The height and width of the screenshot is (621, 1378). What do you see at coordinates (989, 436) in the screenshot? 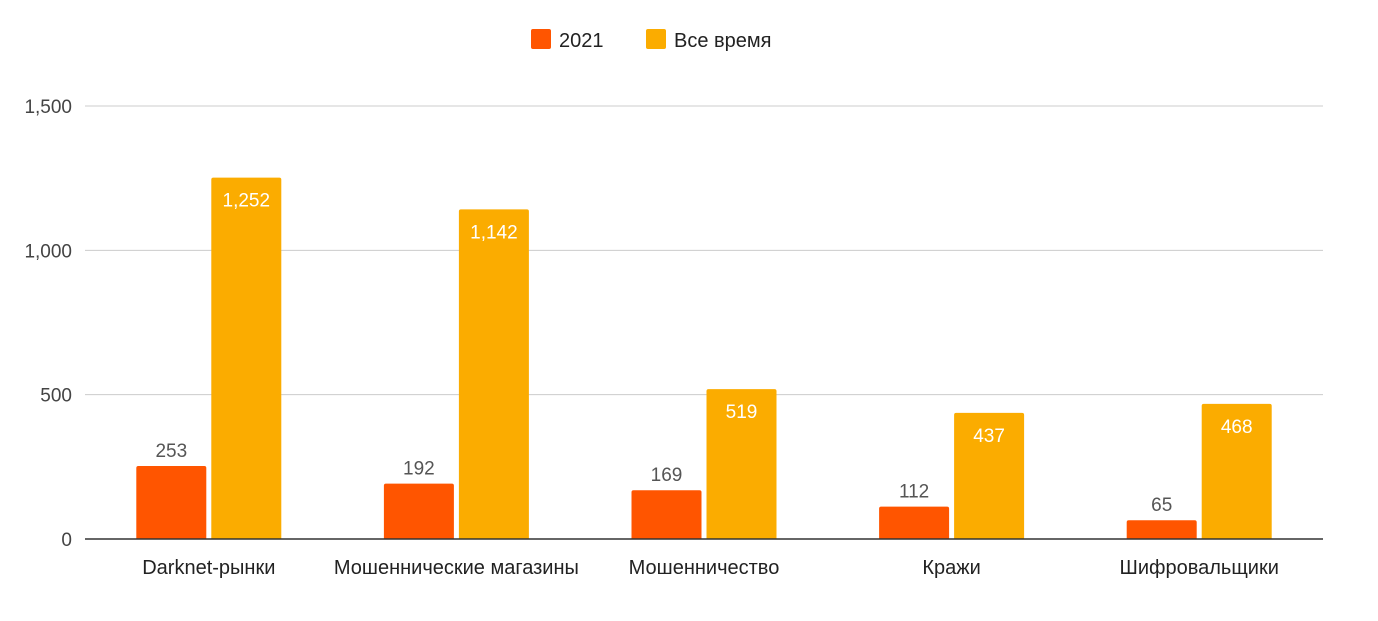
I see `data-label: 437` at bounding box center [989, 436].